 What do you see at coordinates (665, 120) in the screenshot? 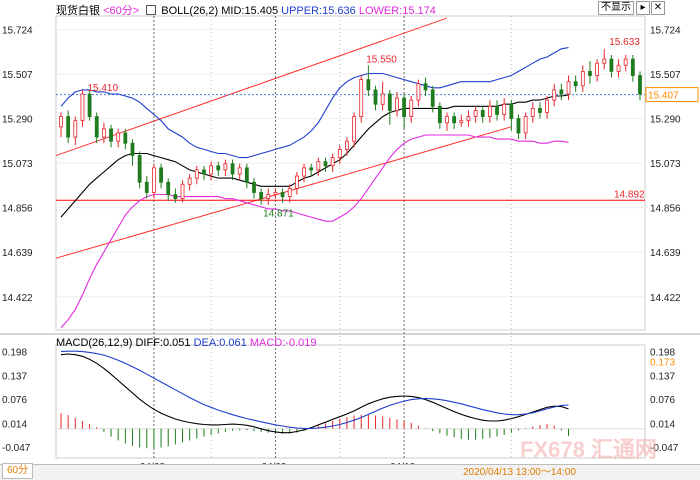
I see `main-y-tick-right: 15.290` at bounding box center [665, 120].